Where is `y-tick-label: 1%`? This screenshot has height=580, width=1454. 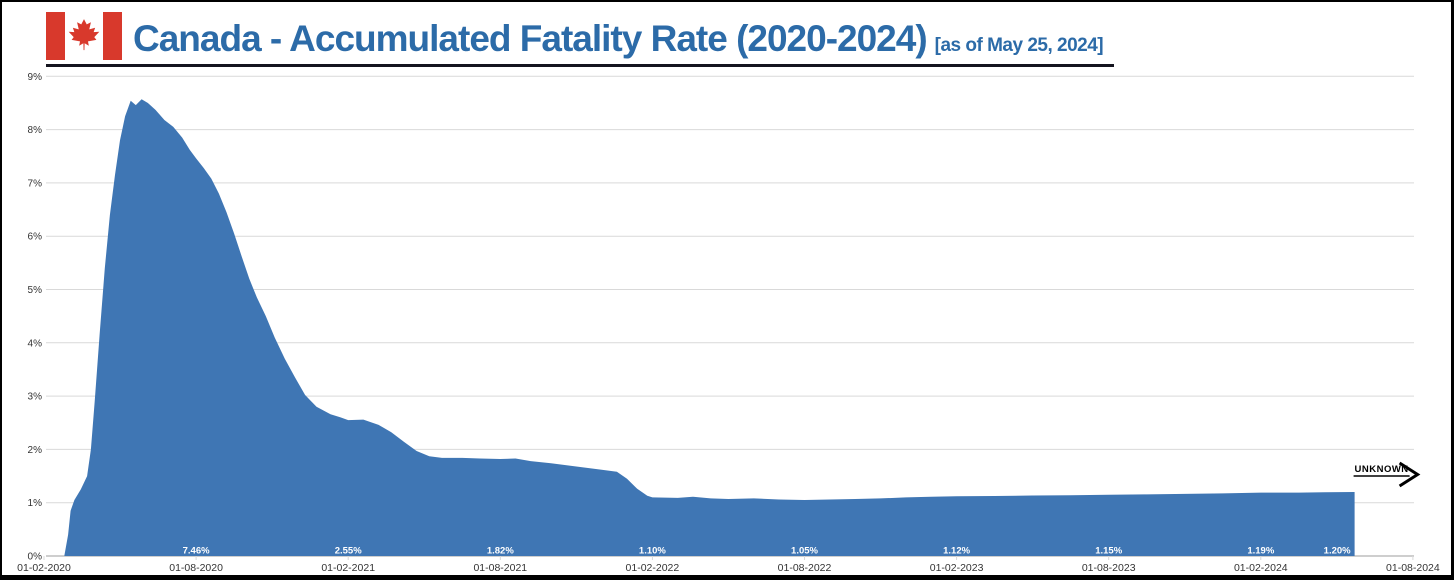 y-tick-label: 1% is located at coordinates (35, 503).